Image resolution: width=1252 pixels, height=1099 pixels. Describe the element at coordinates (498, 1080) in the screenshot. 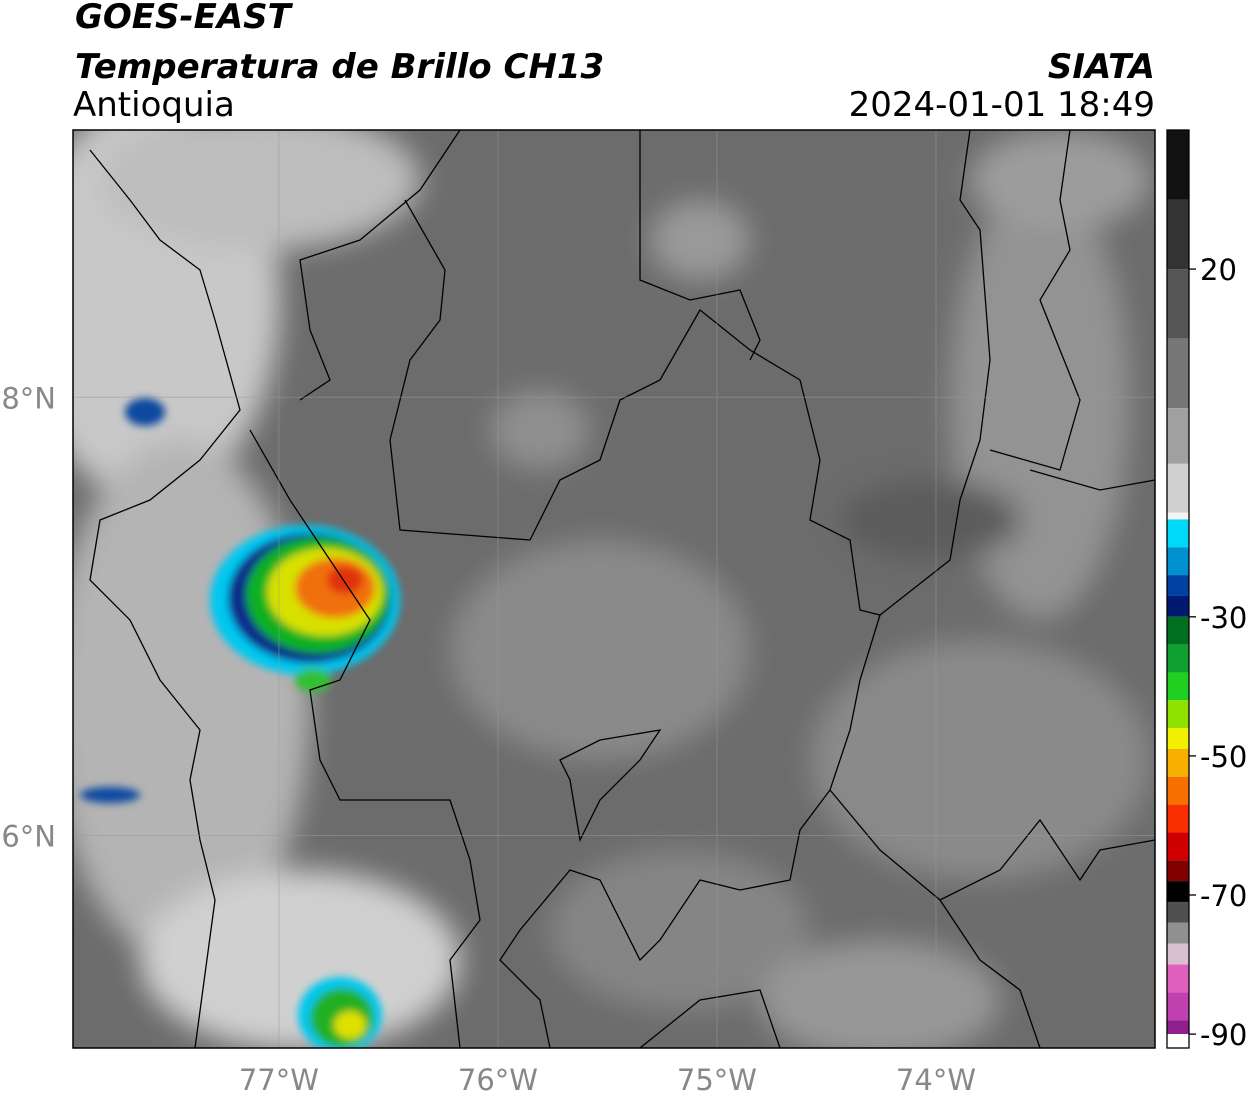

I see `x-tick-label: 76°W` at that location.